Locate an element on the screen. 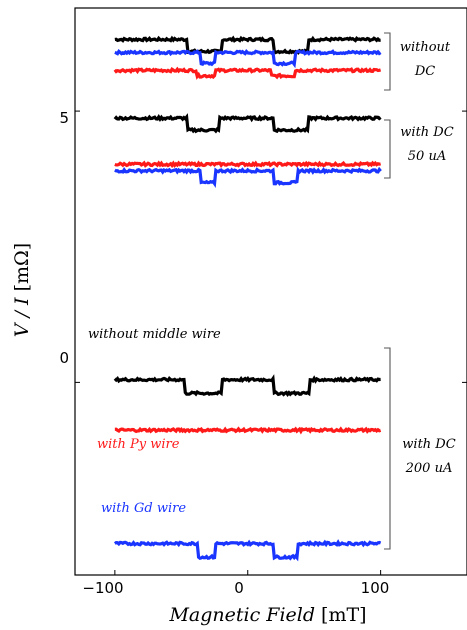 The width and height of the screenshot is (467, 630). bracket-dc-200ua is located at coordinates (387, 448).